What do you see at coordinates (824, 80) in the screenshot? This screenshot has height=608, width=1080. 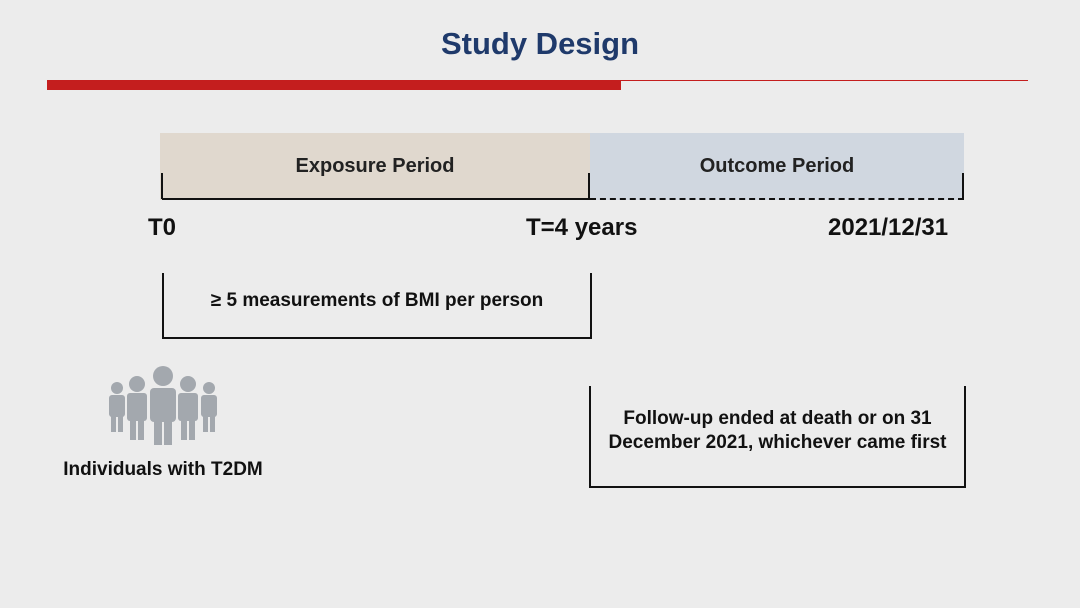 I see `title-underline-thin` at bounding box center [824, 80].